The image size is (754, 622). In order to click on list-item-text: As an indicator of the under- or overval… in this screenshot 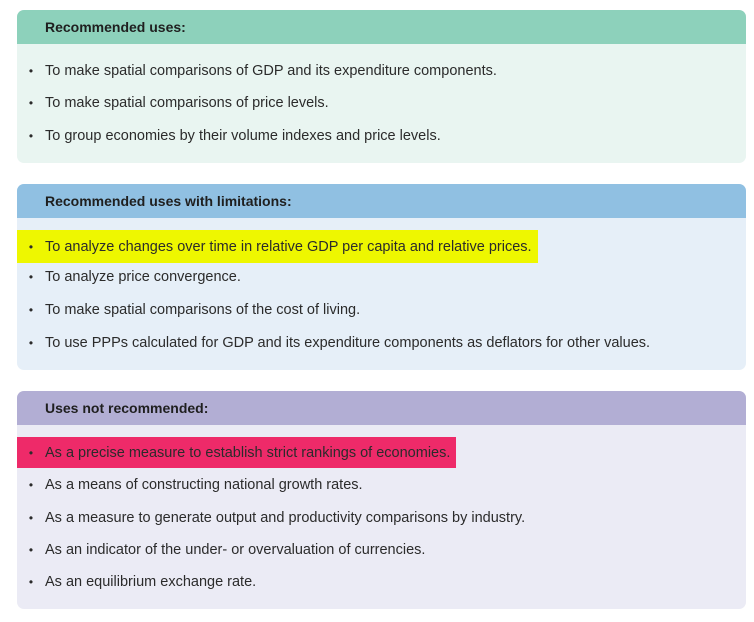, I will do `click(235, 550)`.